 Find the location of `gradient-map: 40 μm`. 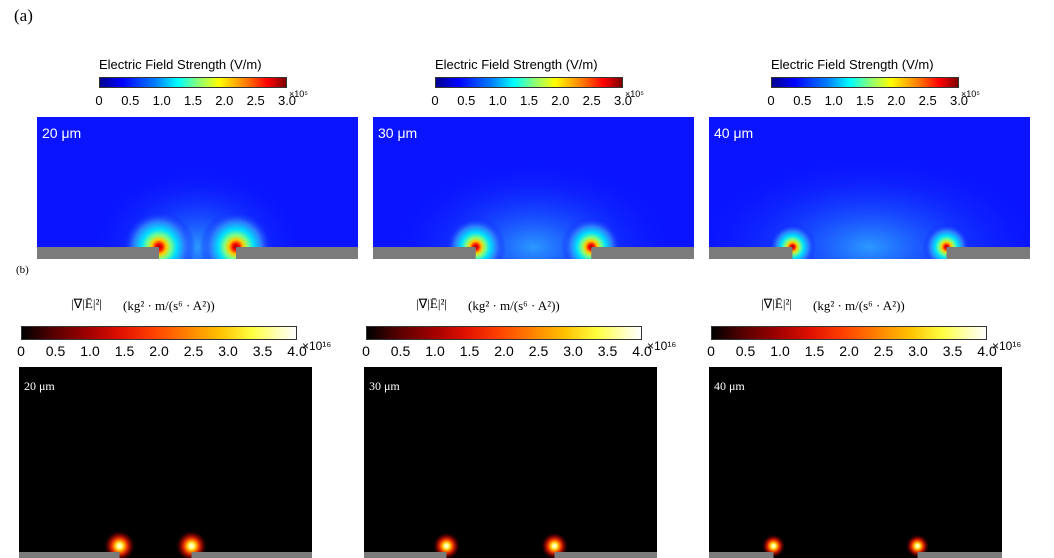

gradient-map: 40 μm is located at coordinates (855, 462).